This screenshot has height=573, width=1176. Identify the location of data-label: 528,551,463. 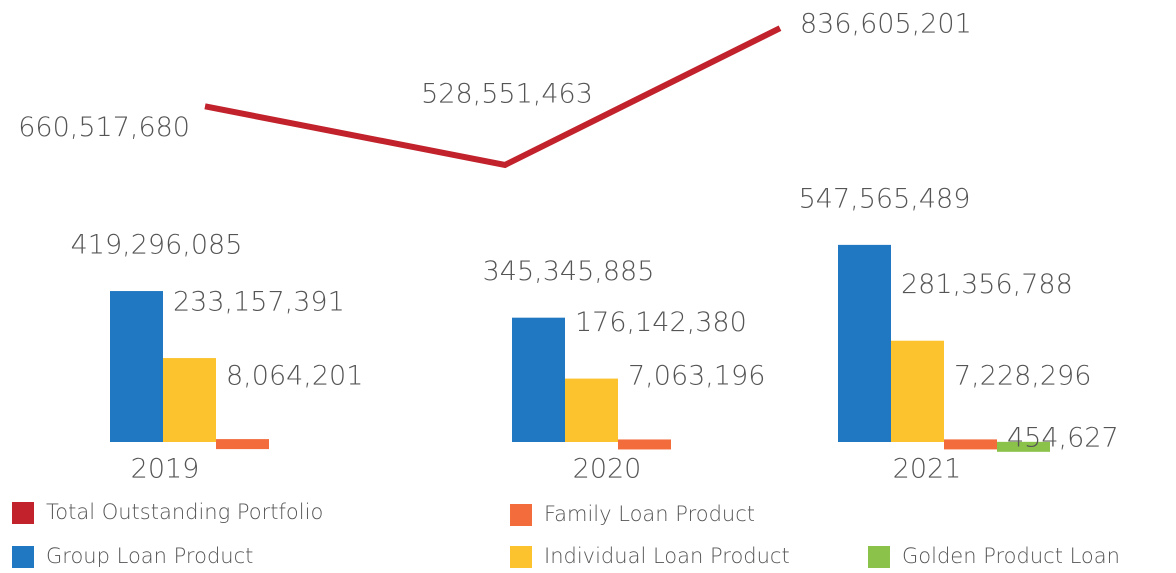
(507, 93).